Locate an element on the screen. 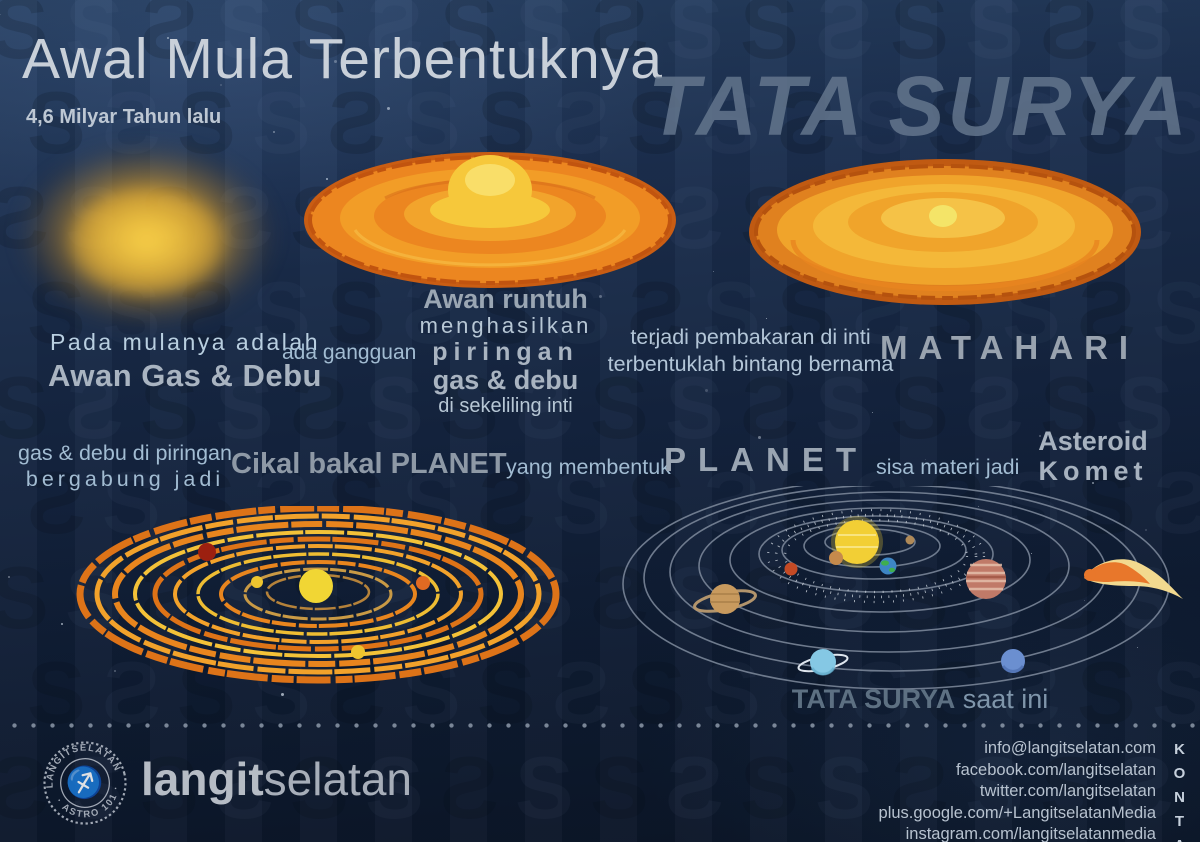  forming-sun is located at coordinates (316, 586).